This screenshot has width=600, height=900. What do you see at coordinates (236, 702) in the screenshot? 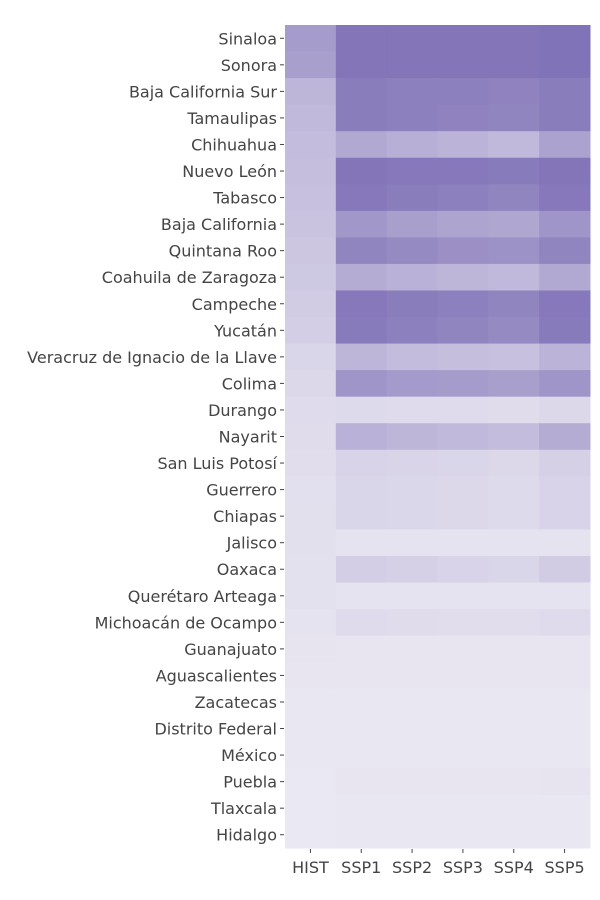
I see `y-tick-label: Zacatecas` at bounding box center [236, 702].